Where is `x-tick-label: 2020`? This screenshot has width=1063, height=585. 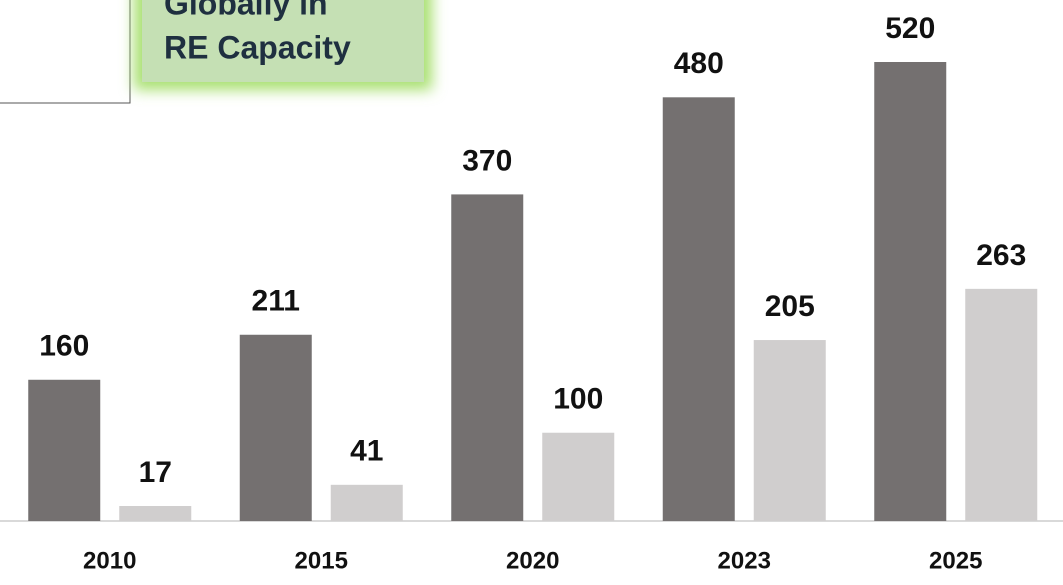 x-tick-label: 2020 is located at coordinates (532, 560).